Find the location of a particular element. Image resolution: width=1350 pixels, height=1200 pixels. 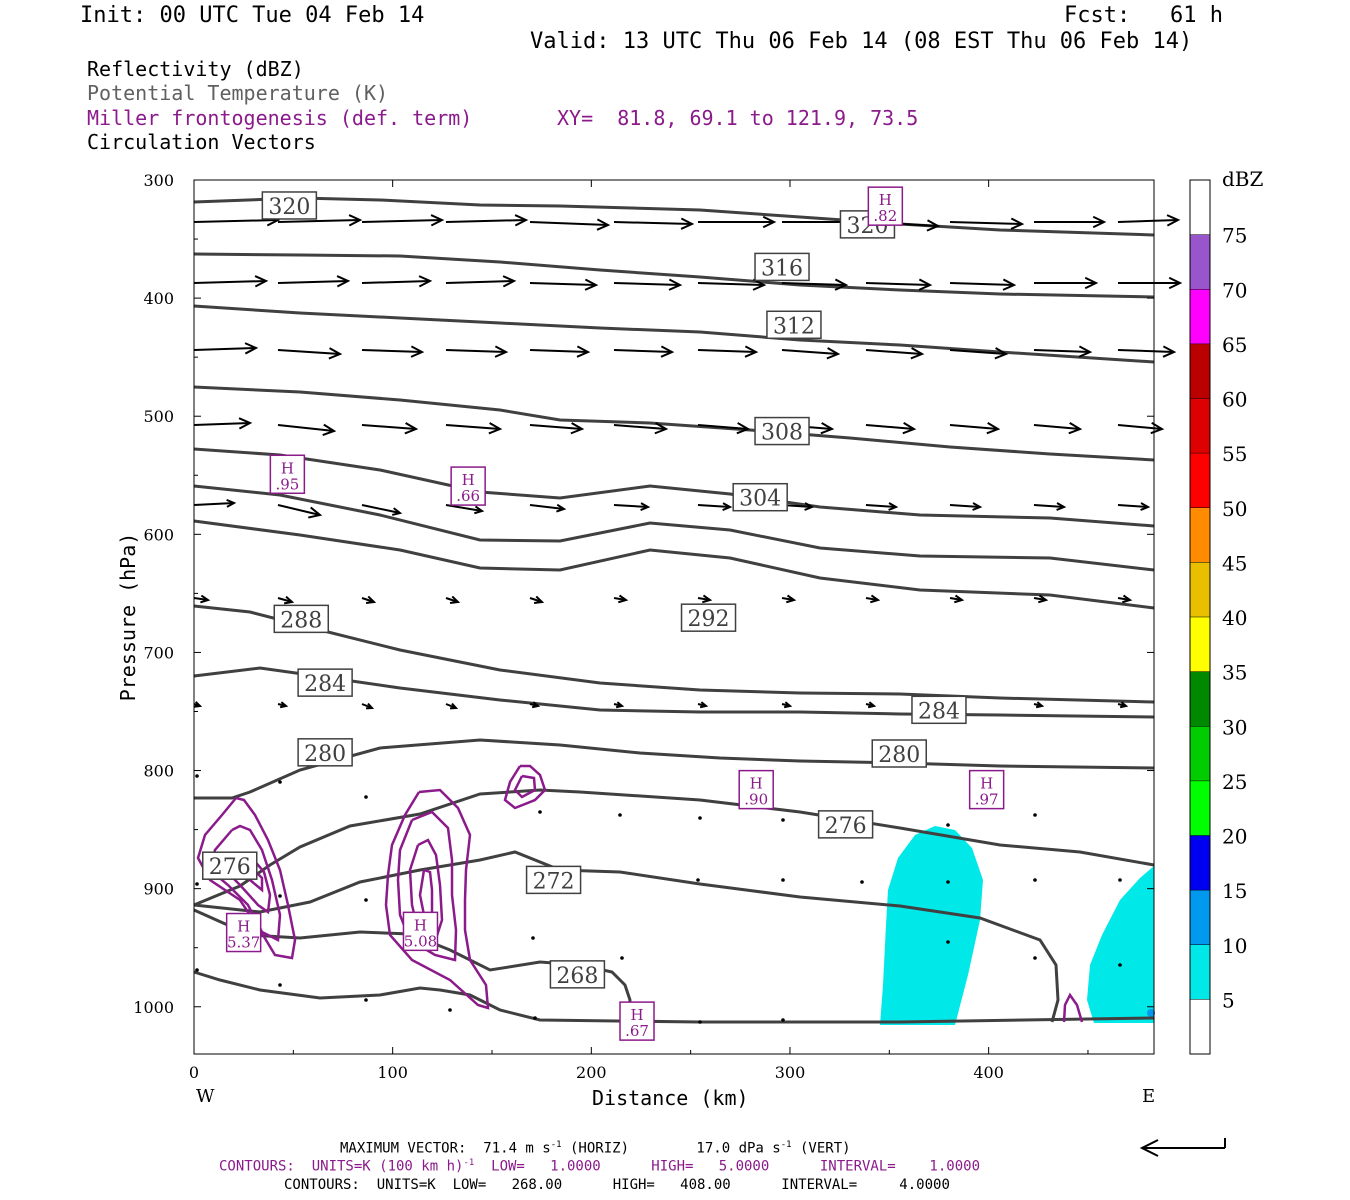

theta-label-text: 308 is located at coordinates (782, 433).